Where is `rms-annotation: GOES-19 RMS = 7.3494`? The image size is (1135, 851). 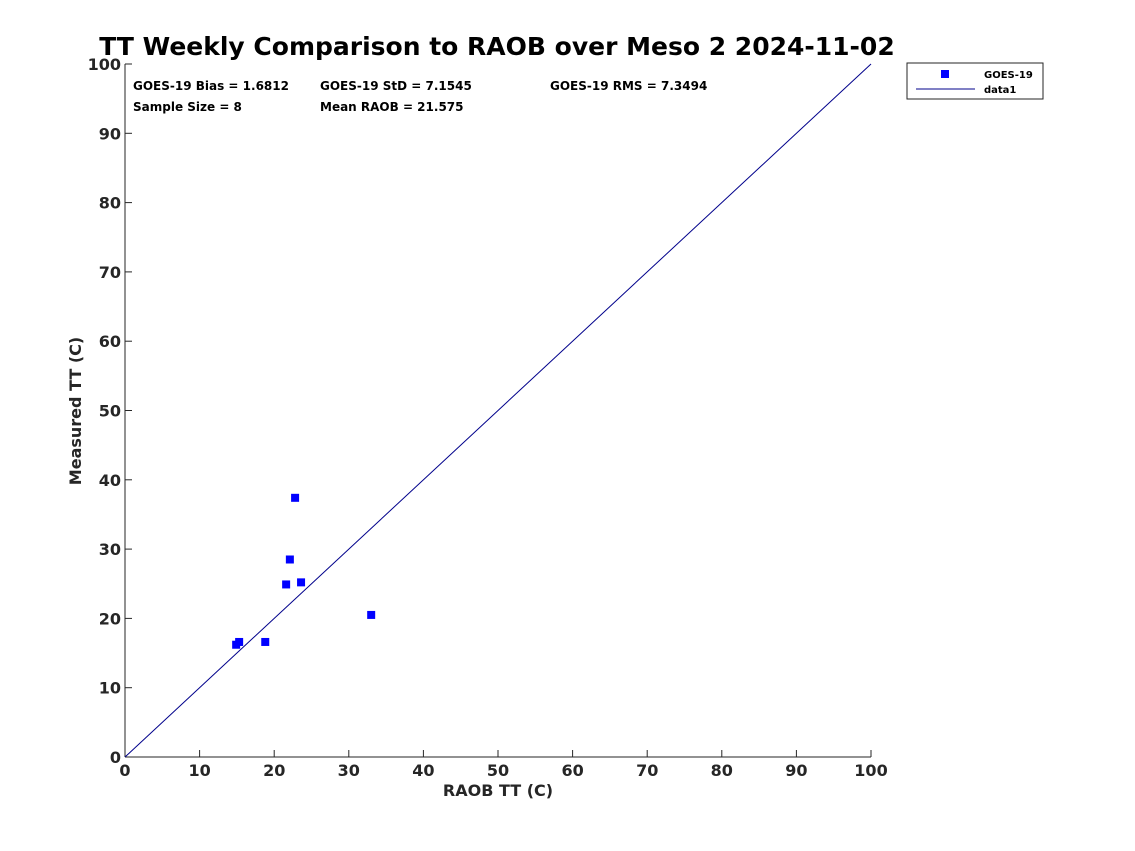
rms-annotation: GOES-19 RMS = 7.3494 is located at coordinates (628, 86).